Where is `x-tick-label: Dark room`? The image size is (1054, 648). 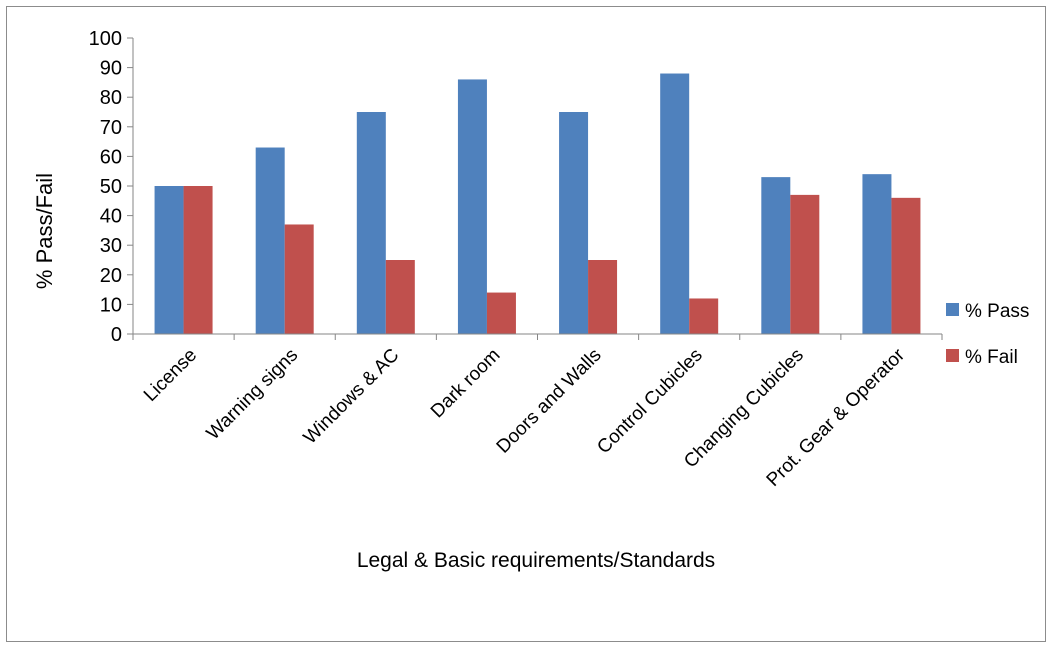 x-tick-label: Dark room is located at coordinates (466, 384).